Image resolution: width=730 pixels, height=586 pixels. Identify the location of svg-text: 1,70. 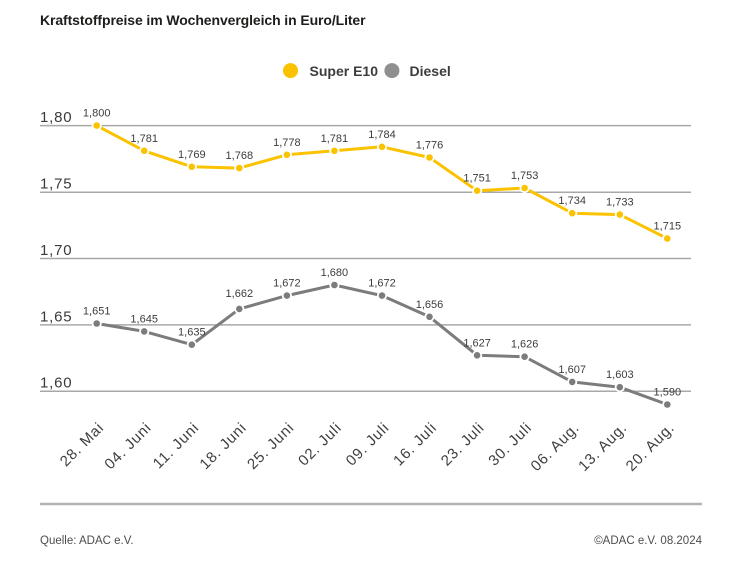
(56, 250).